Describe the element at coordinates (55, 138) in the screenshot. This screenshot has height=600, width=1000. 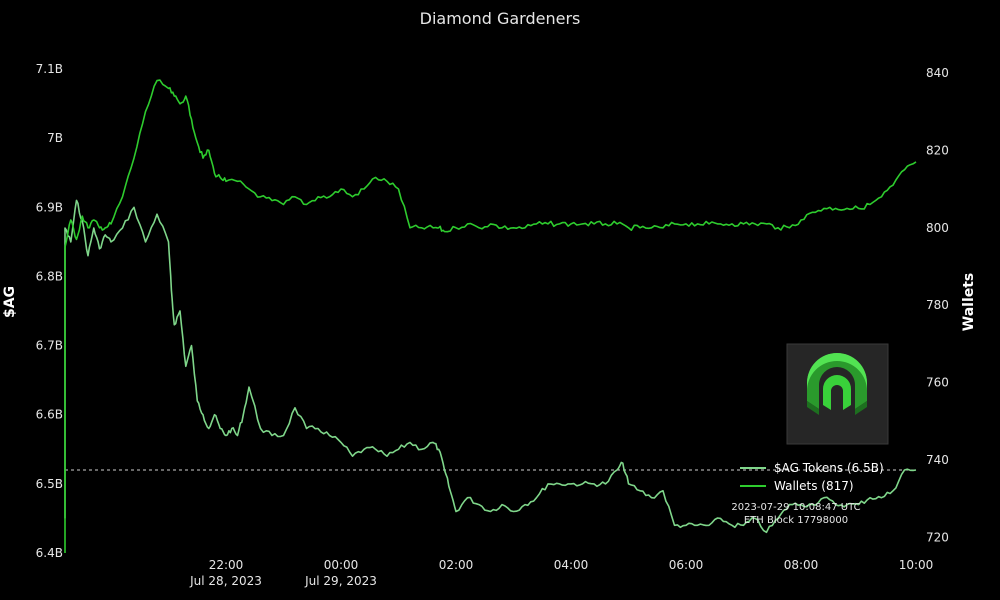
I see `left-tick-label: 7B` at that location.